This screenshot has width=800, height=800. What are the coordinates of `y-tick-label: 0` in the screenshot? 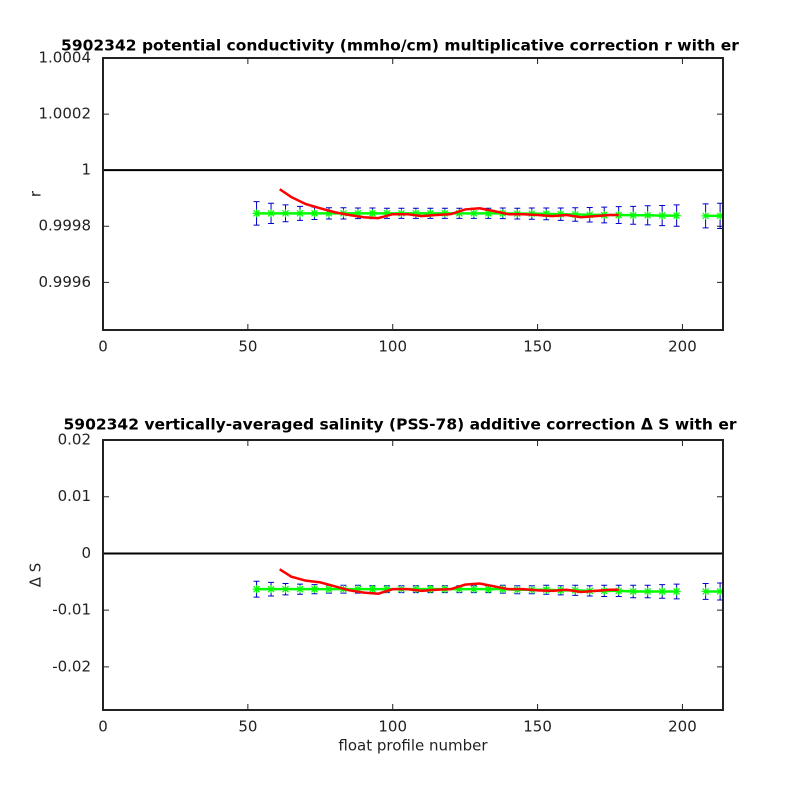 It's located at (86, 553).